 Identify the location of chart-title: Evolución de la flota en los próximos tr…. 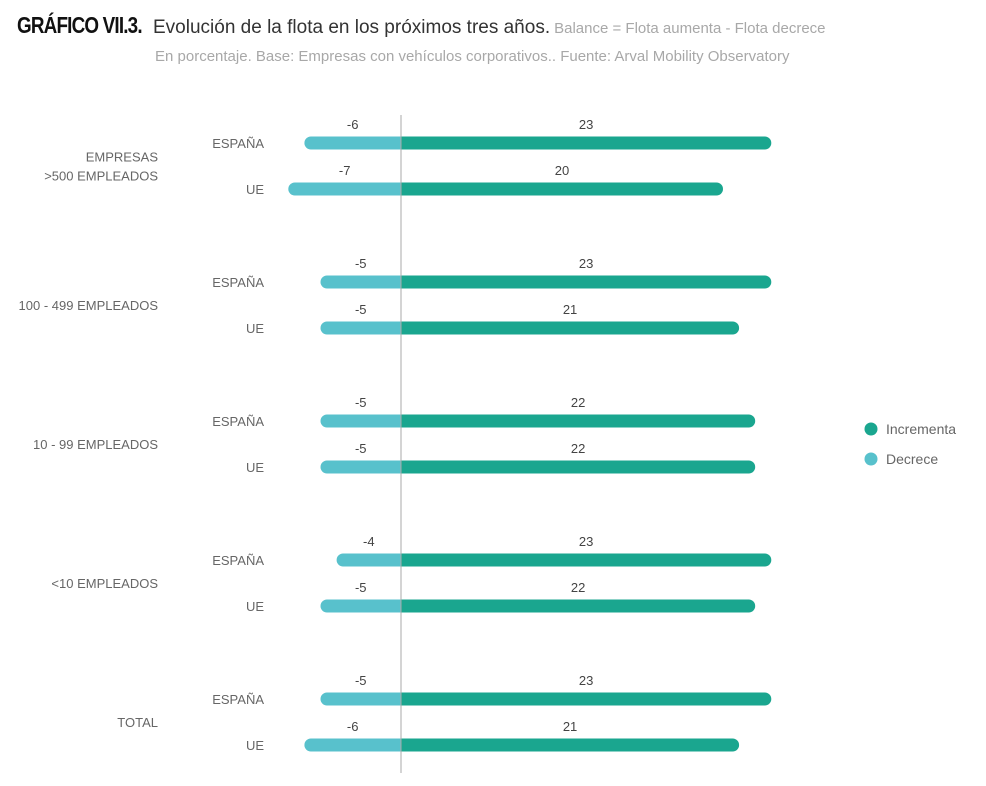
(352, 27).